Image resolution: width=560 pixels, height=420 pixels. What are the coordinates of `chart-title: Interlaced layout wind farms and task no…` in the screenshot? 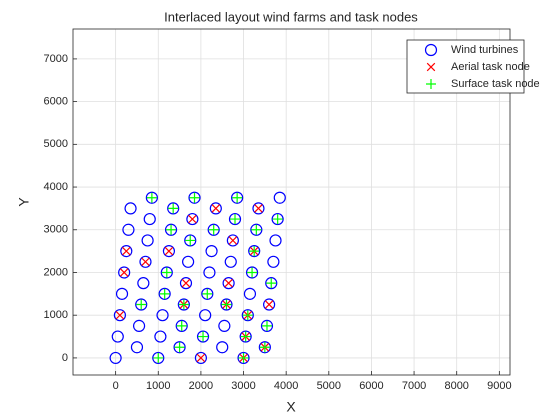 It's located at (291, 16).